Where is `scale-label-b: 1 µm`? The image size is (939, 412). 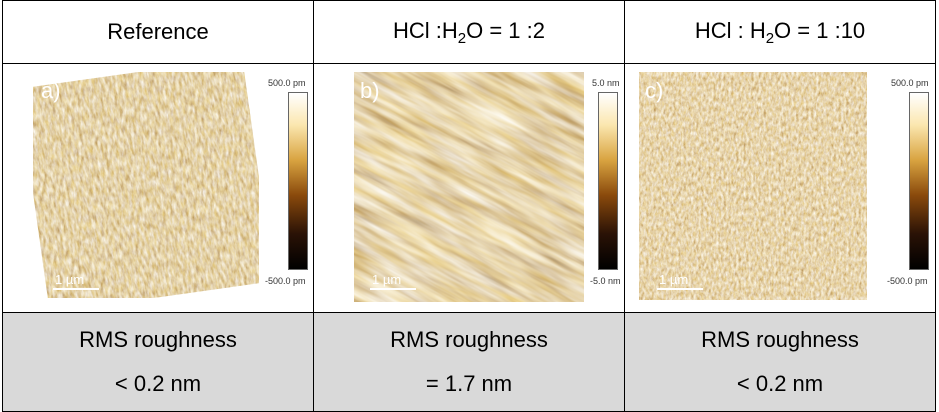 scale-label-b: 1 µm is located at coordinates (387, 279).